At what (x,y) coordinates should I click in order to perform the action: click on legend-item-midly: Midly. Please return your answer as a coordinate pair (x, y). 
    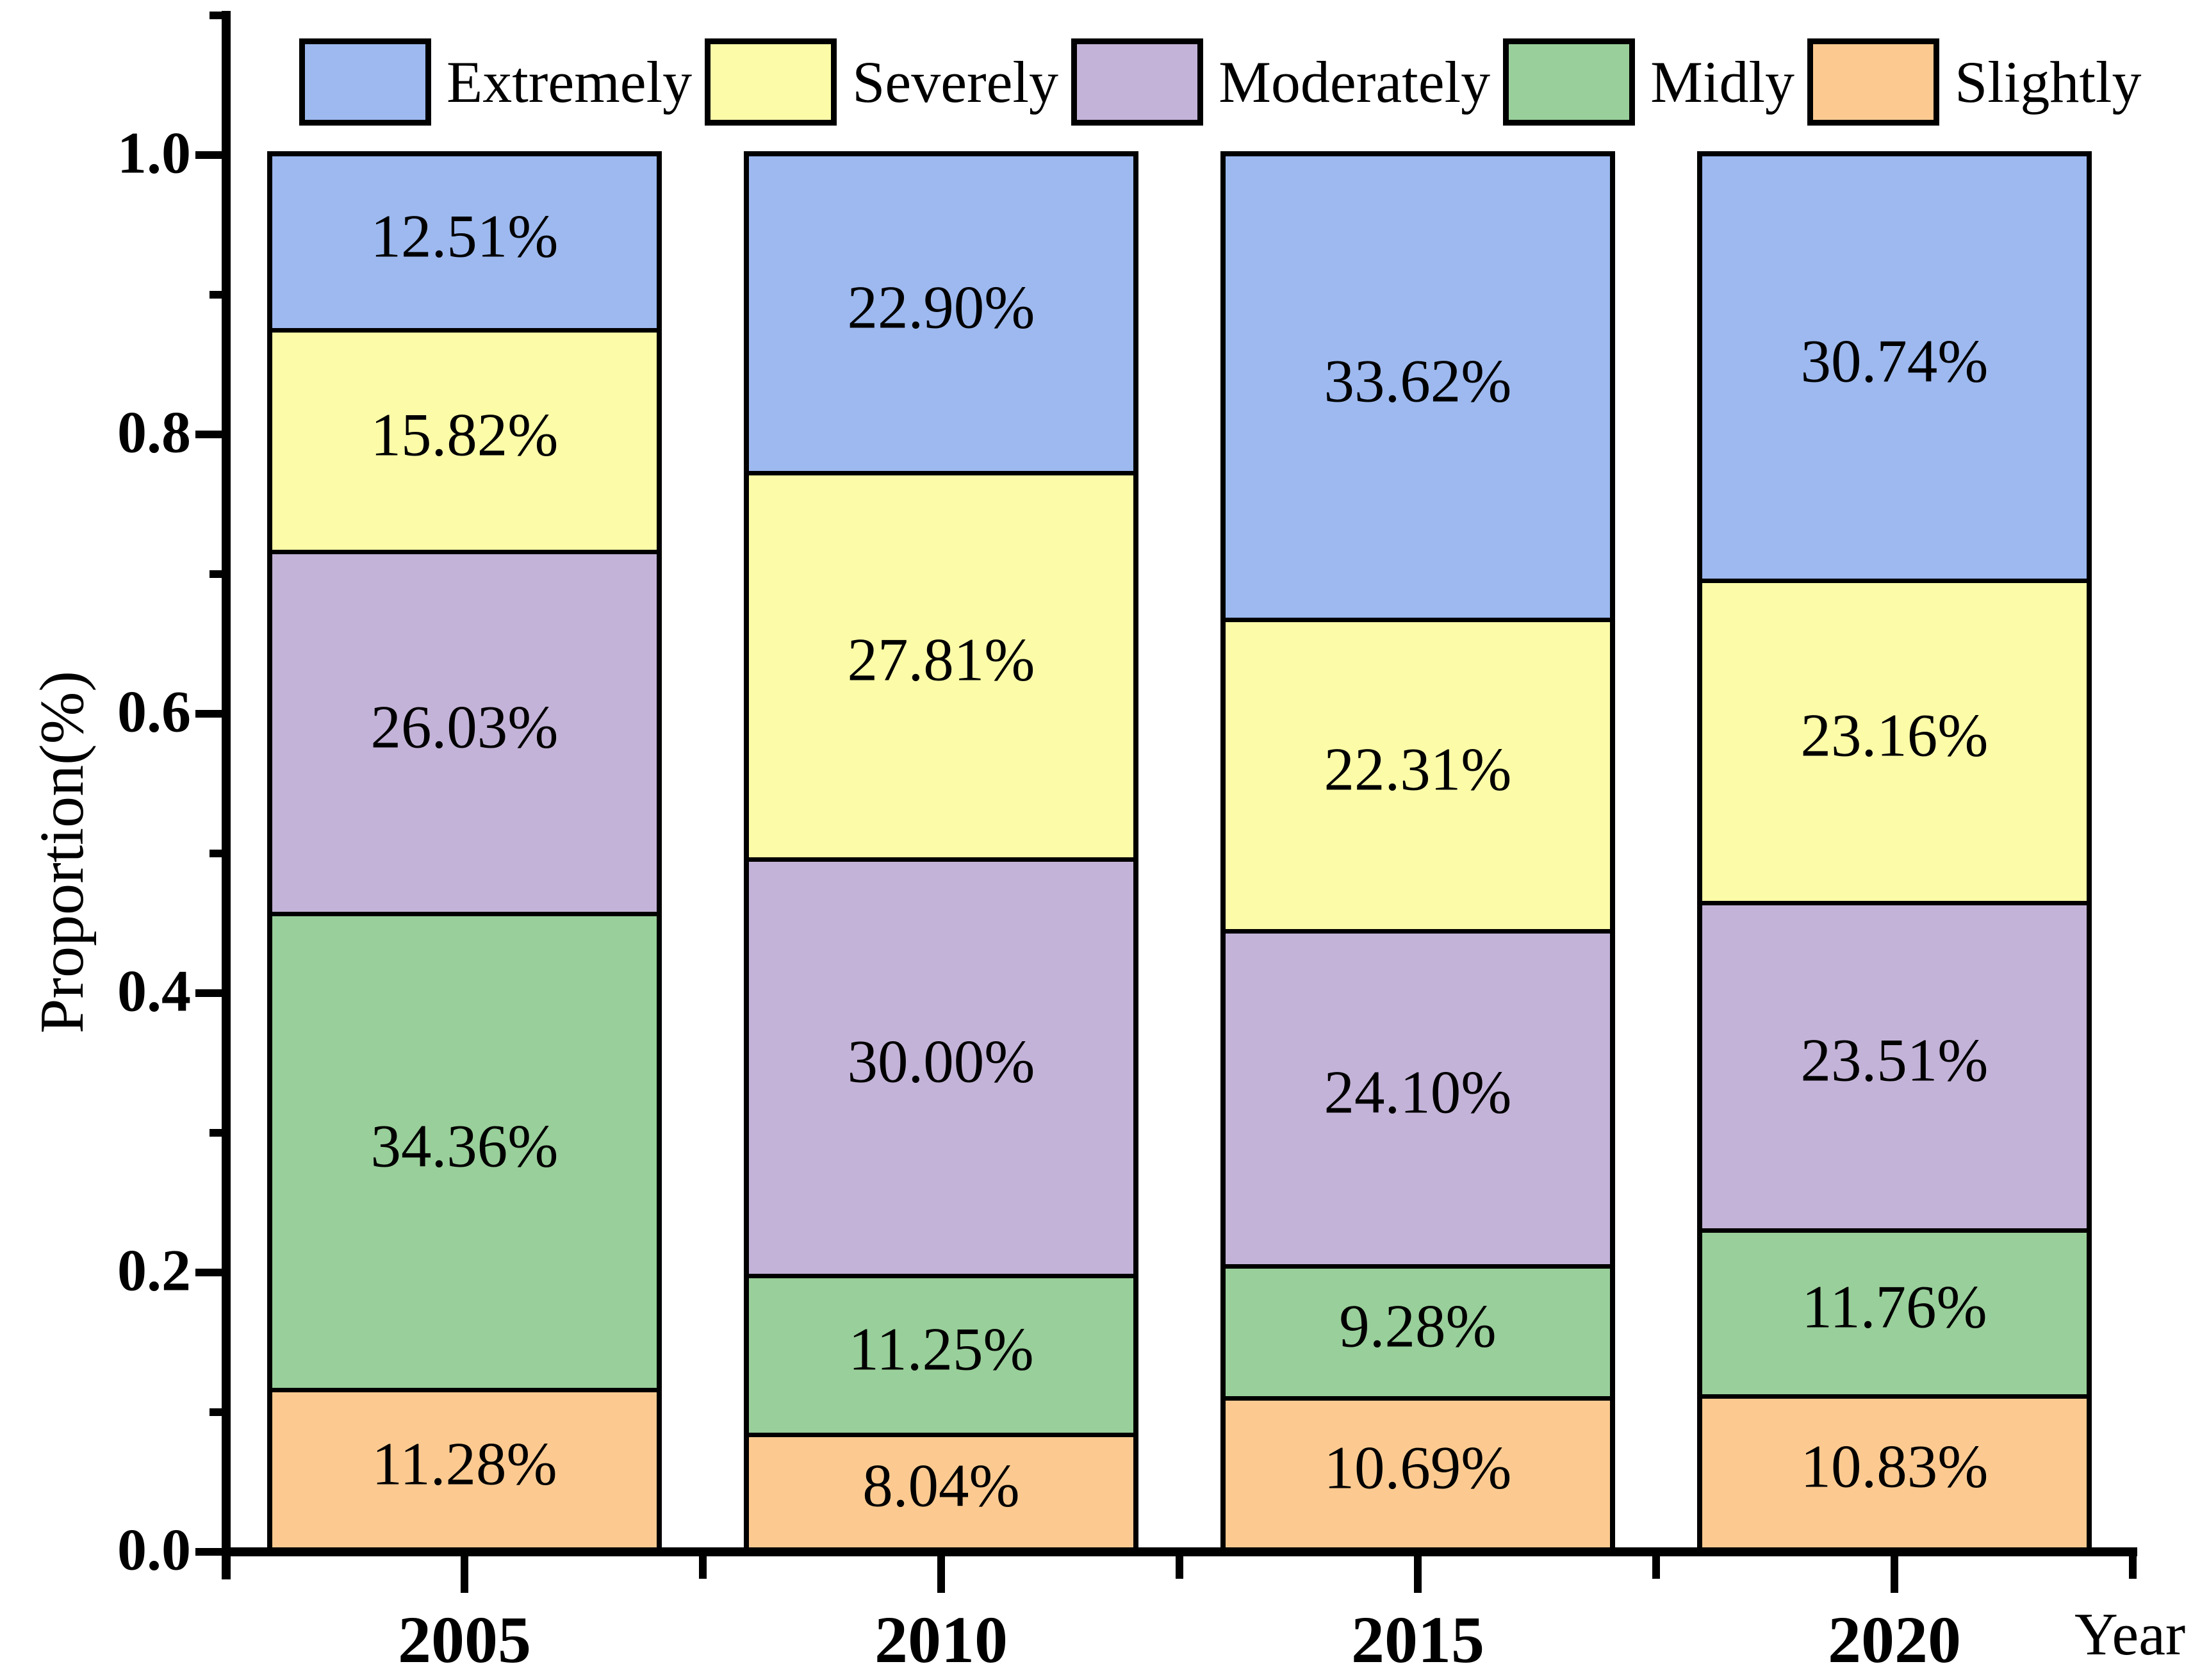
    Looking at the image, I should click on (1655, 82).